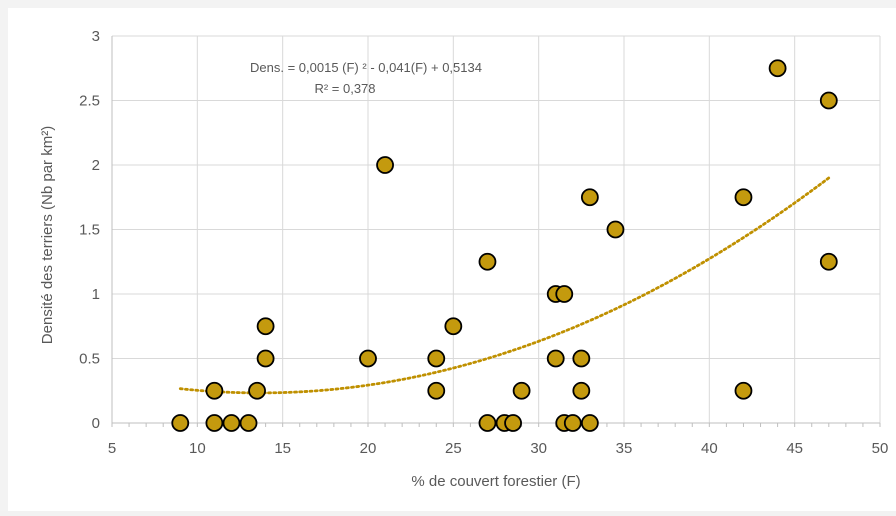  Describe the element at coordinates (368, 448) in the screenshot. I see `x-tick-label: 20` at that location.